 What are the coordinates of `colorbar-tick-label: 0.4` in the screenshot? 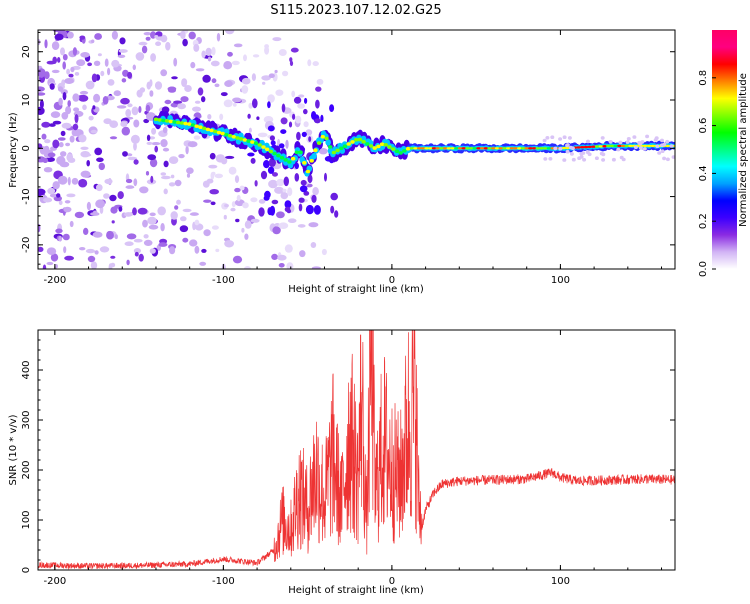 It's located at (703, 173).